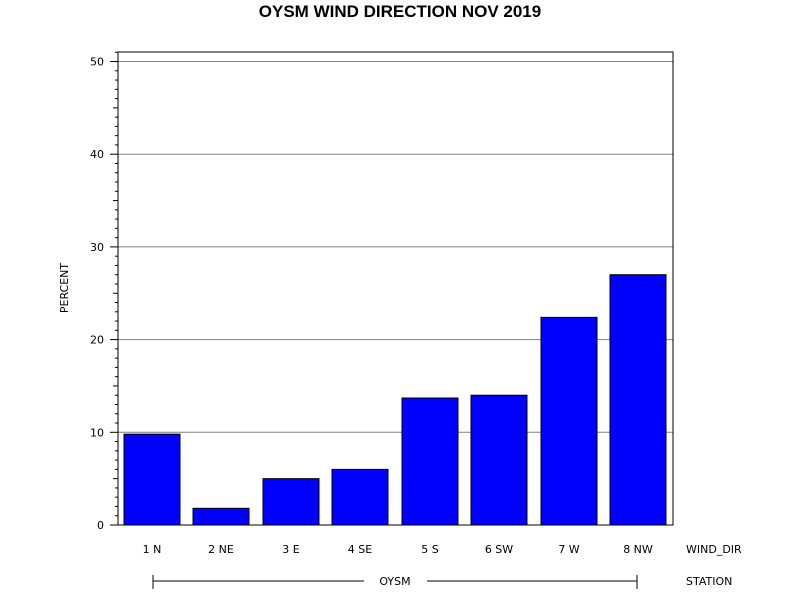 This screenshot has height=600, width=800. I want to click on station-name: OYSM, so click(394, 581).